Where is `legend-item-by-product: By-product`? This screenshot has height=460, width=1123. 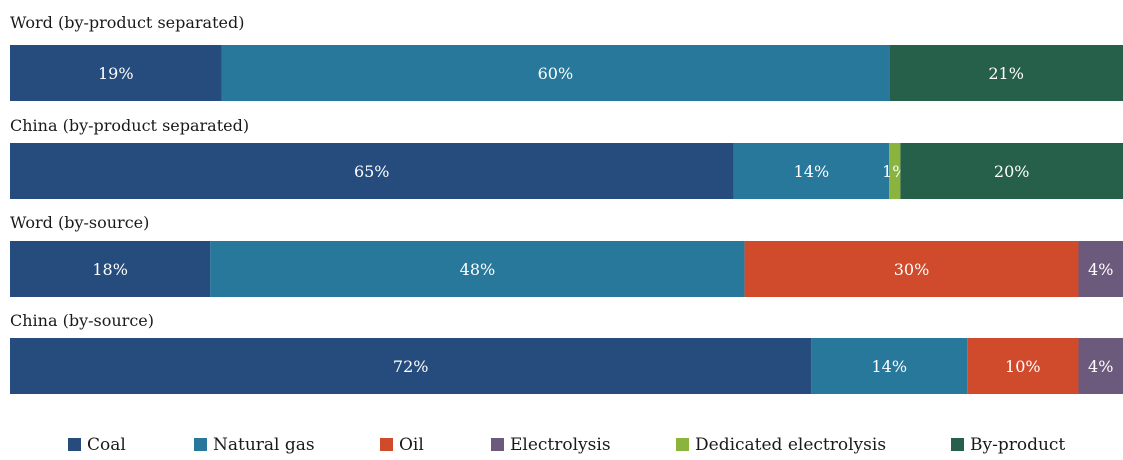
legend-item-by-product: By-product is located at coordinates (1008, 445).